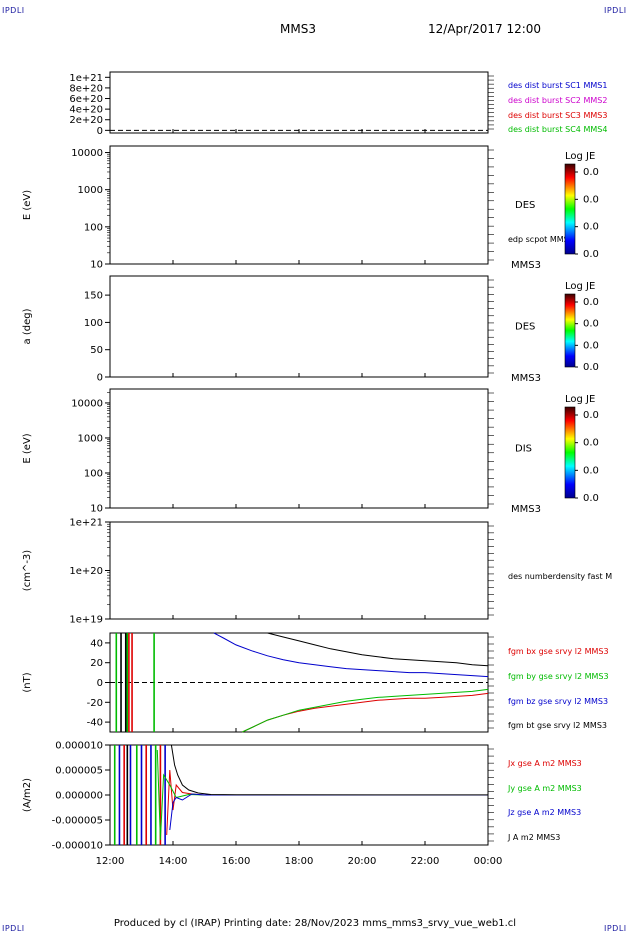 This screenshot has height=934, width=630. What do you see at coordinates (526, 378) in the screenshot?
I see `spacecraft-label-p3: MMS3` at bounding box center [526, 378].